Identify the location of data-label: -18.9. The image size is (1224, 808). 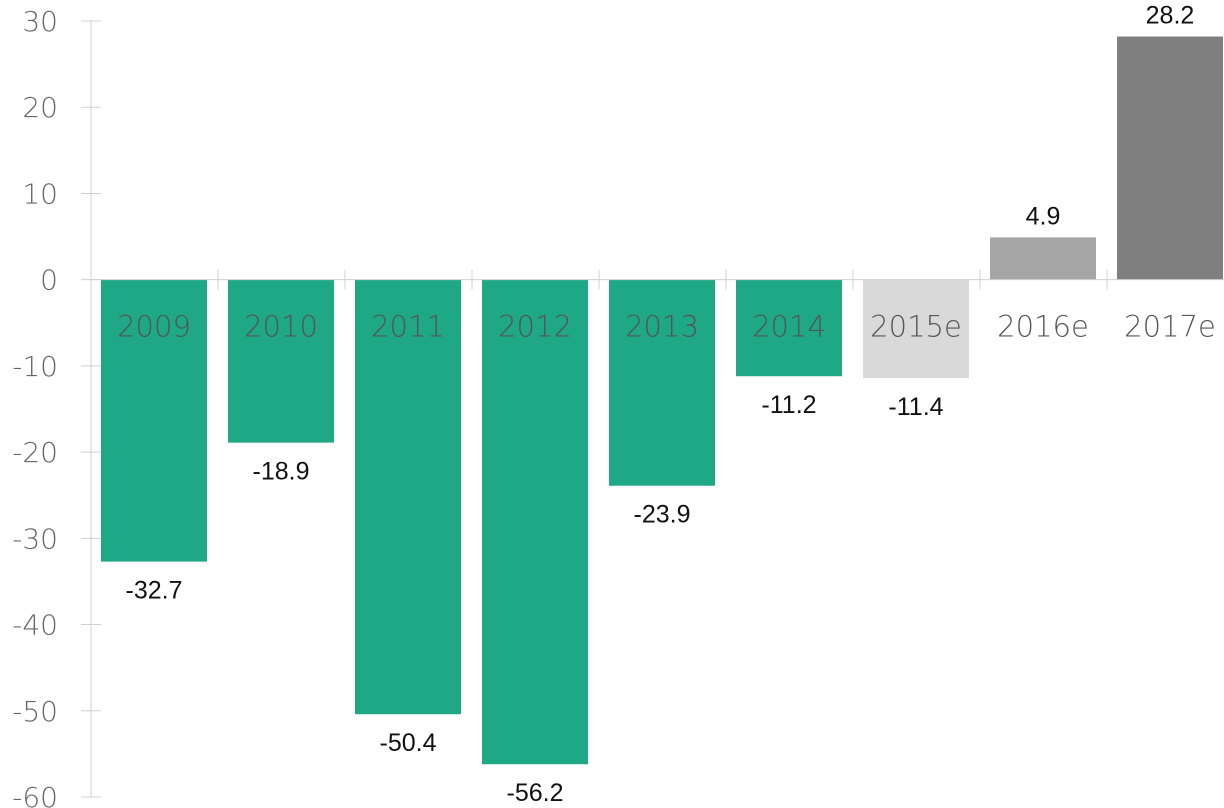
(281, 472).